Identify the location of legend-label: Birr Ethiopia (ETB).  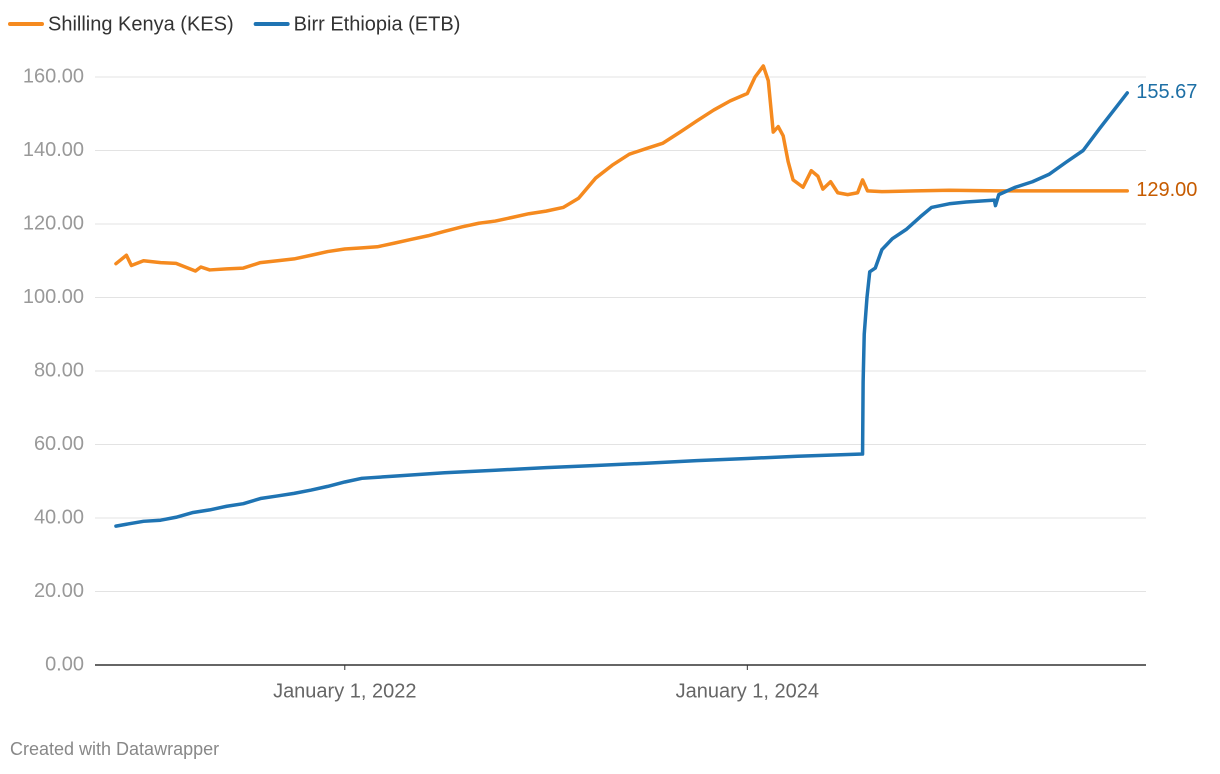
(377, 24).